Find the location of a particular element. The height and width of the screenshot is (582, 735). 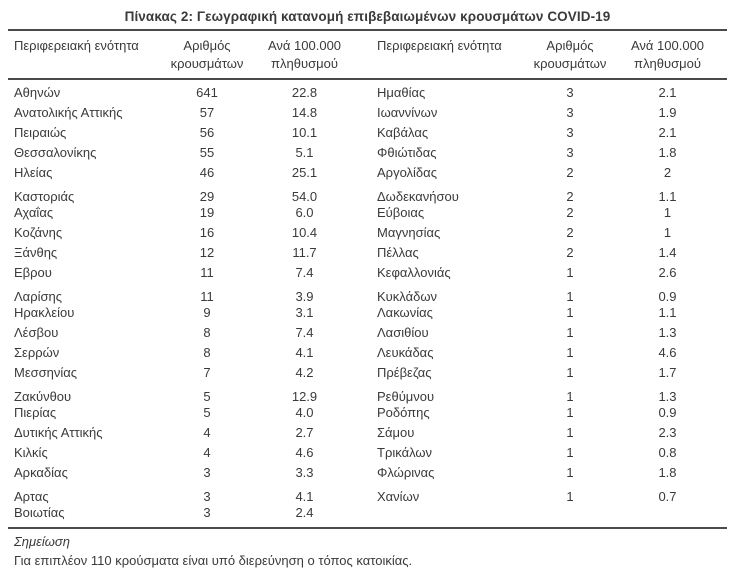

per100k-cell-right: 2.6 is located at coordinates (667, 272).